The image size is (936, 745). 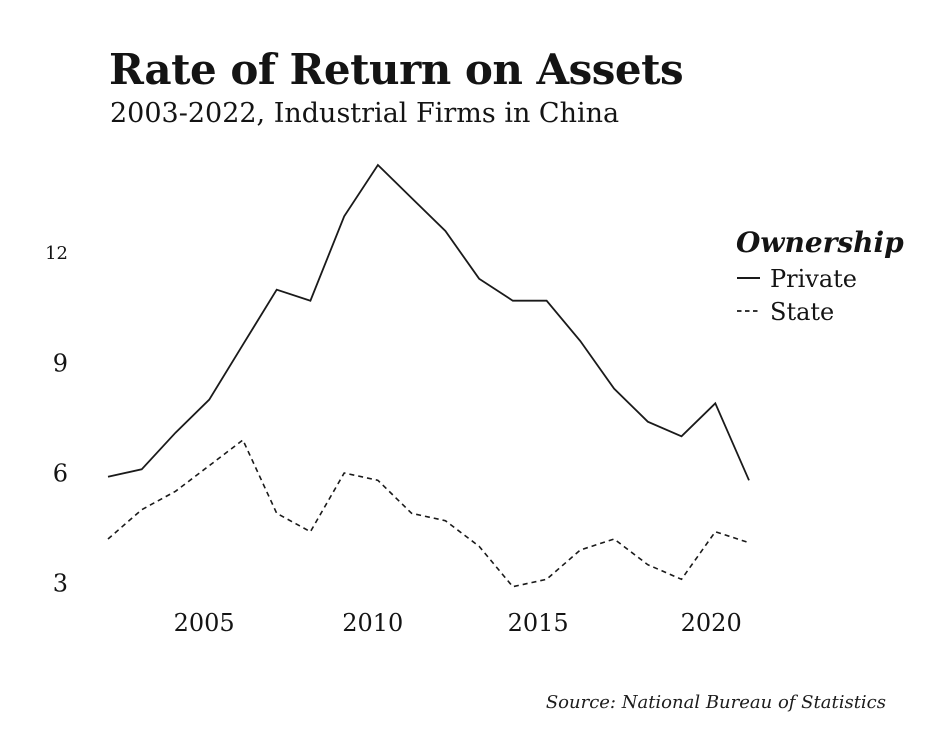 I want to click on x-axis: 2005 2010 2015 2020, so click(x=458, y=623).